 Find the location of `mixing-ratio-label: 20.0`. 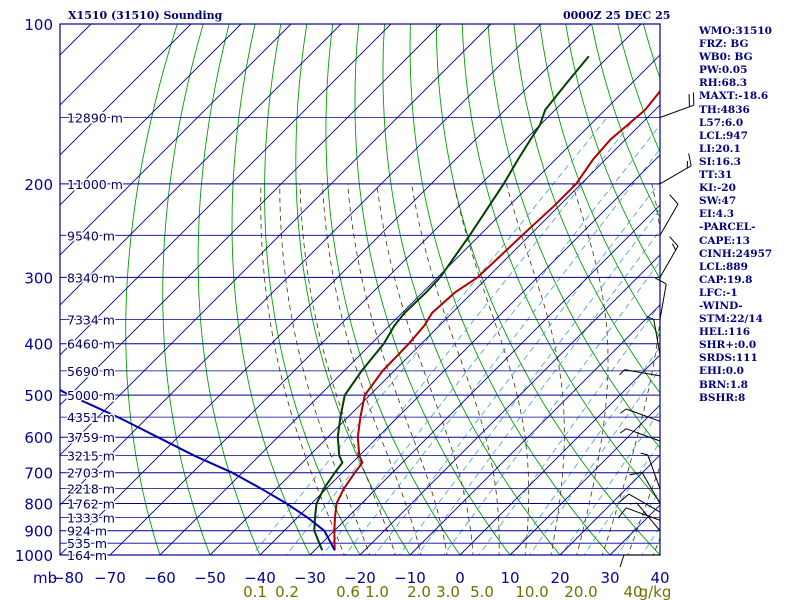

mixing-ratio-label: 20.0 is located at coordinates (580, 591).